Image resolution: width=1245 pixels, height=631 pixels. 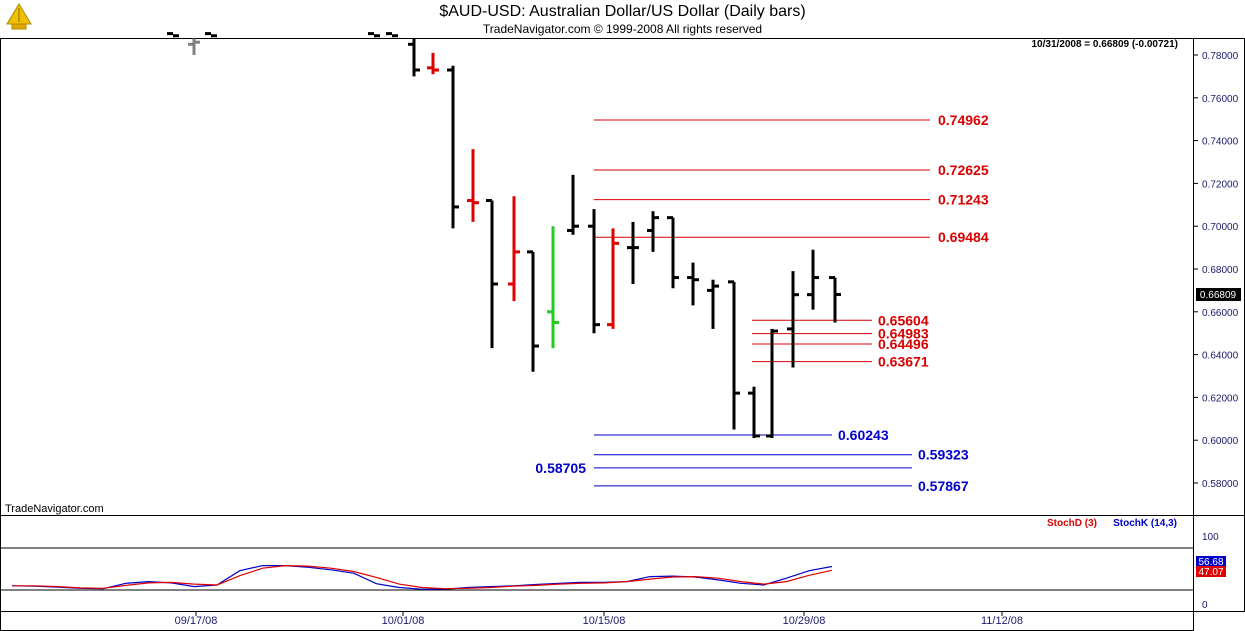 I want to click on ohlc-bar-09/15/08, so click(x=194, y=46).